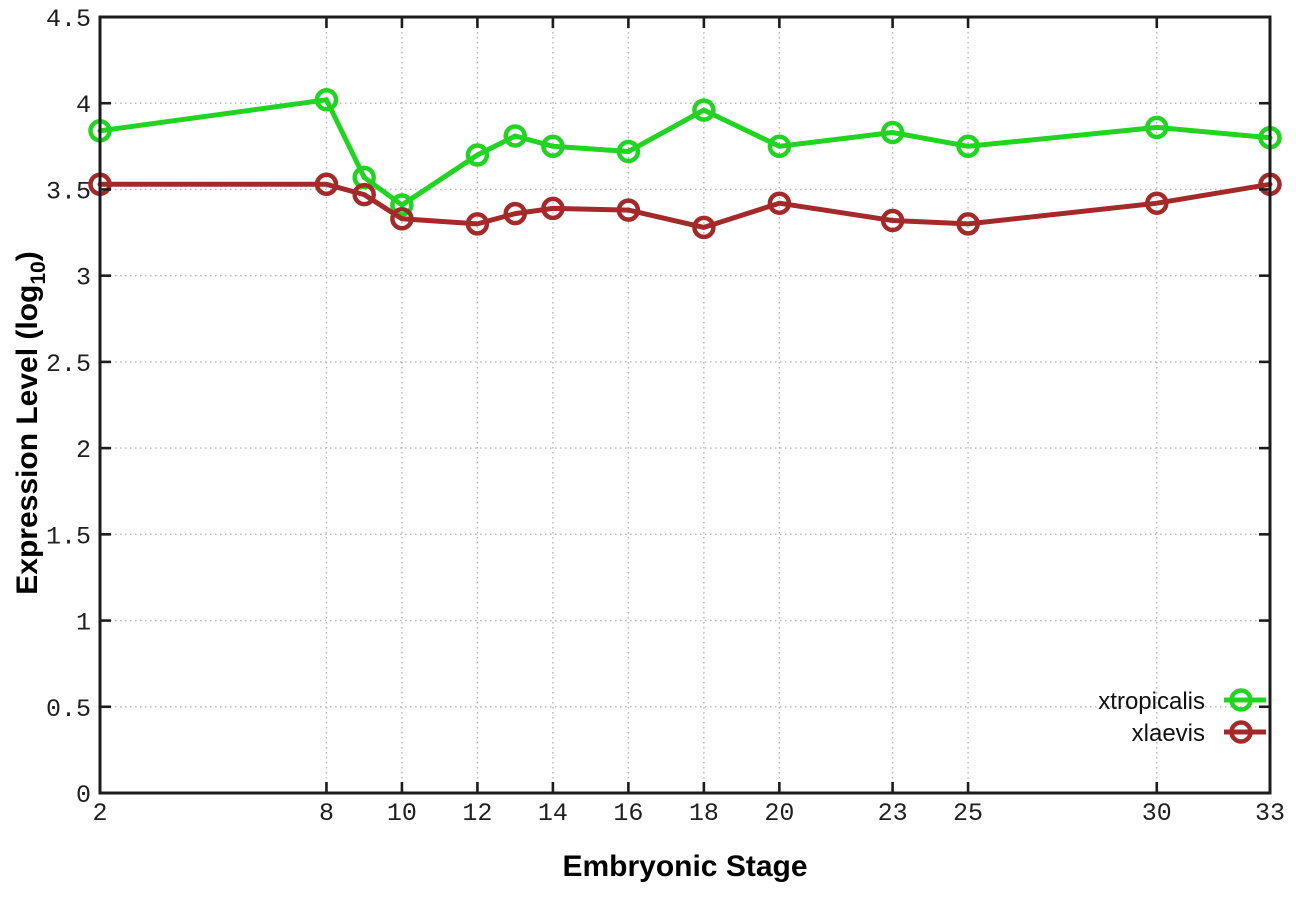  Describe the element at coordinates (1157, 813) in the screenshot. I see `x-tick-label-30: 30` at that location.